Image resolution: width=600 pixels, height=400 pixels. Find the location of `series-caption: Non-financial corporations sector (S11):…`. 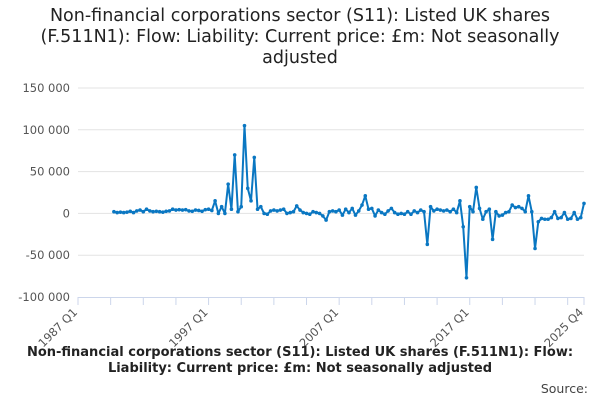

series-caption: Non-financial corporations sector (S11):… is located at coordinates (300, 360).